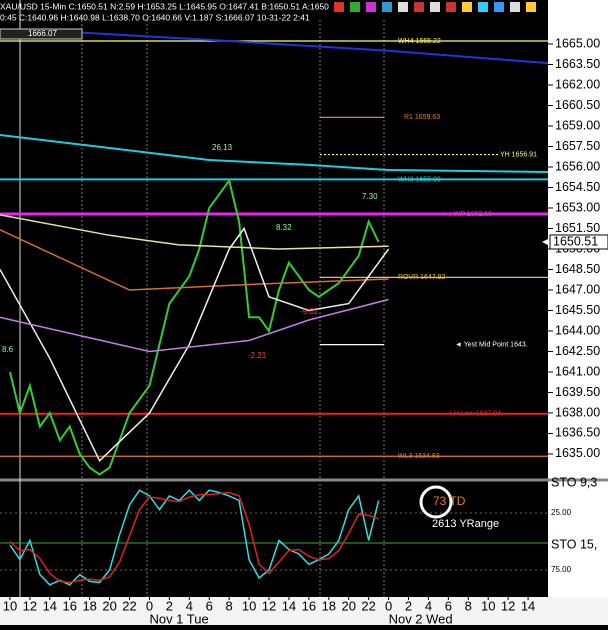 Image resolution: width=608 pixels, height=630 pixels. What do you see at coordinates (577, 43) in the screenshot?
I see `y-tick-label: 1665.00` at bounding box center [577, 43].